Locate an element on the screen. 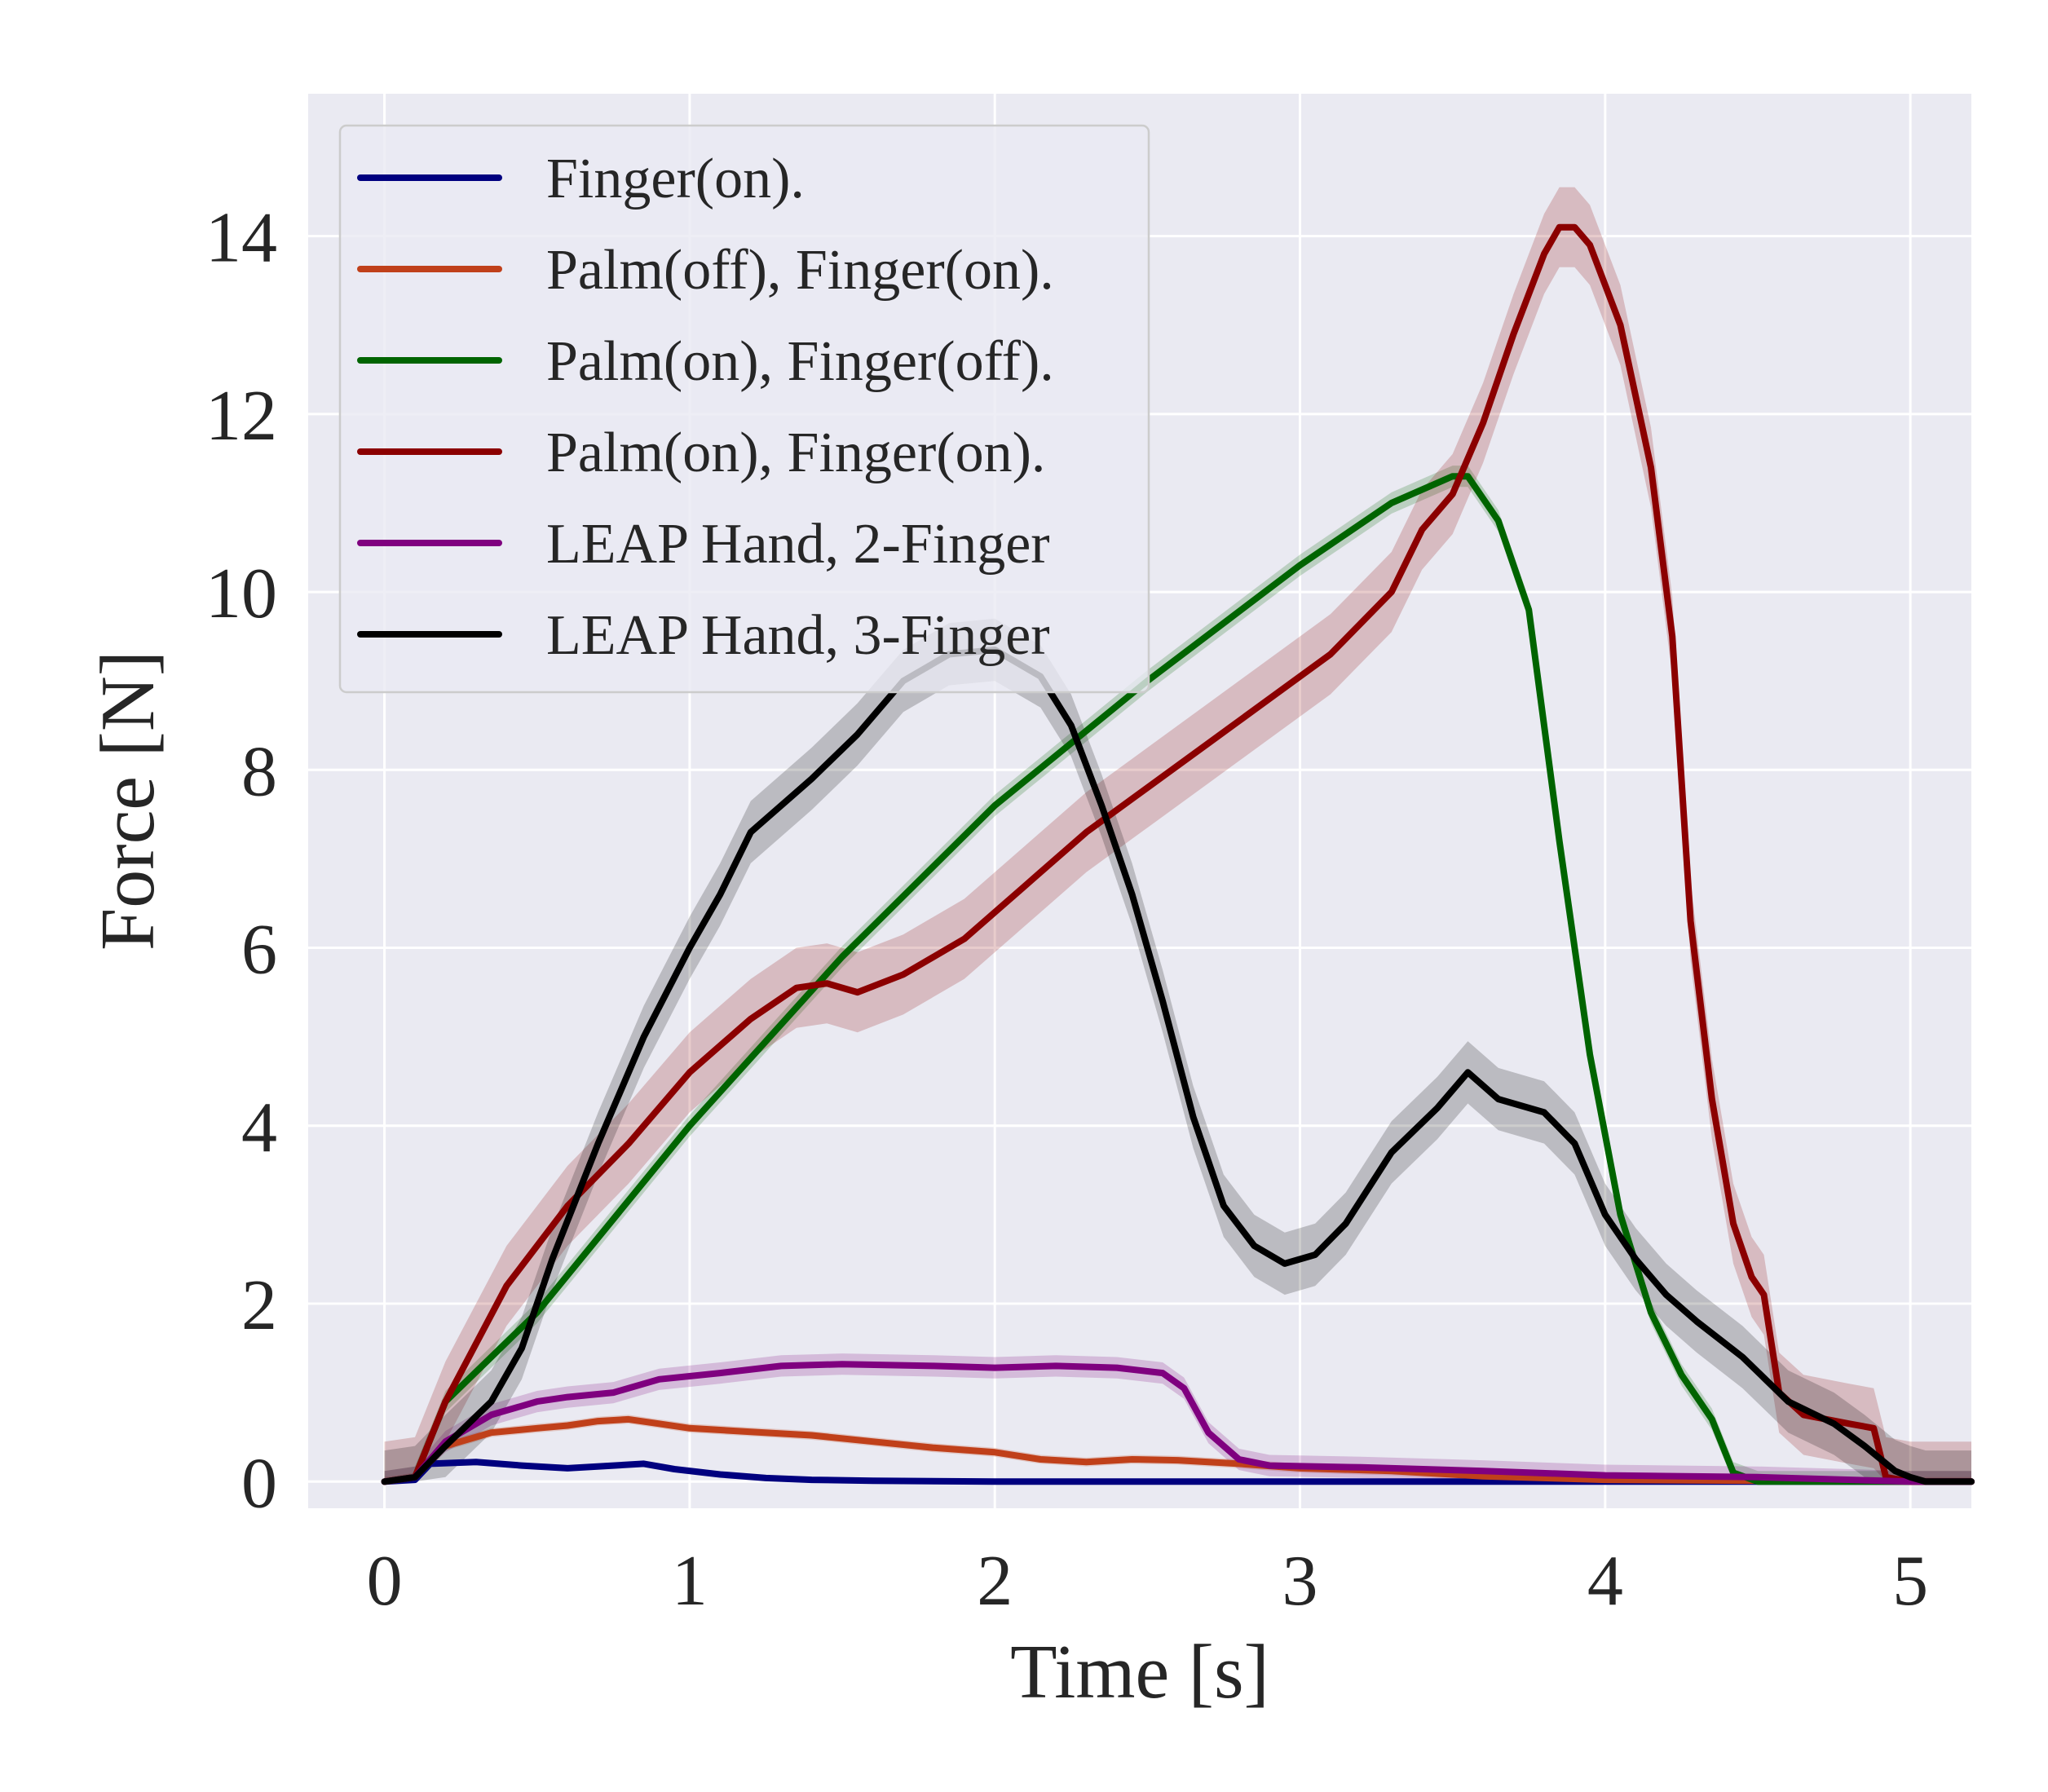  y-tick-label: 2 is located at coordinates (259, 1305).